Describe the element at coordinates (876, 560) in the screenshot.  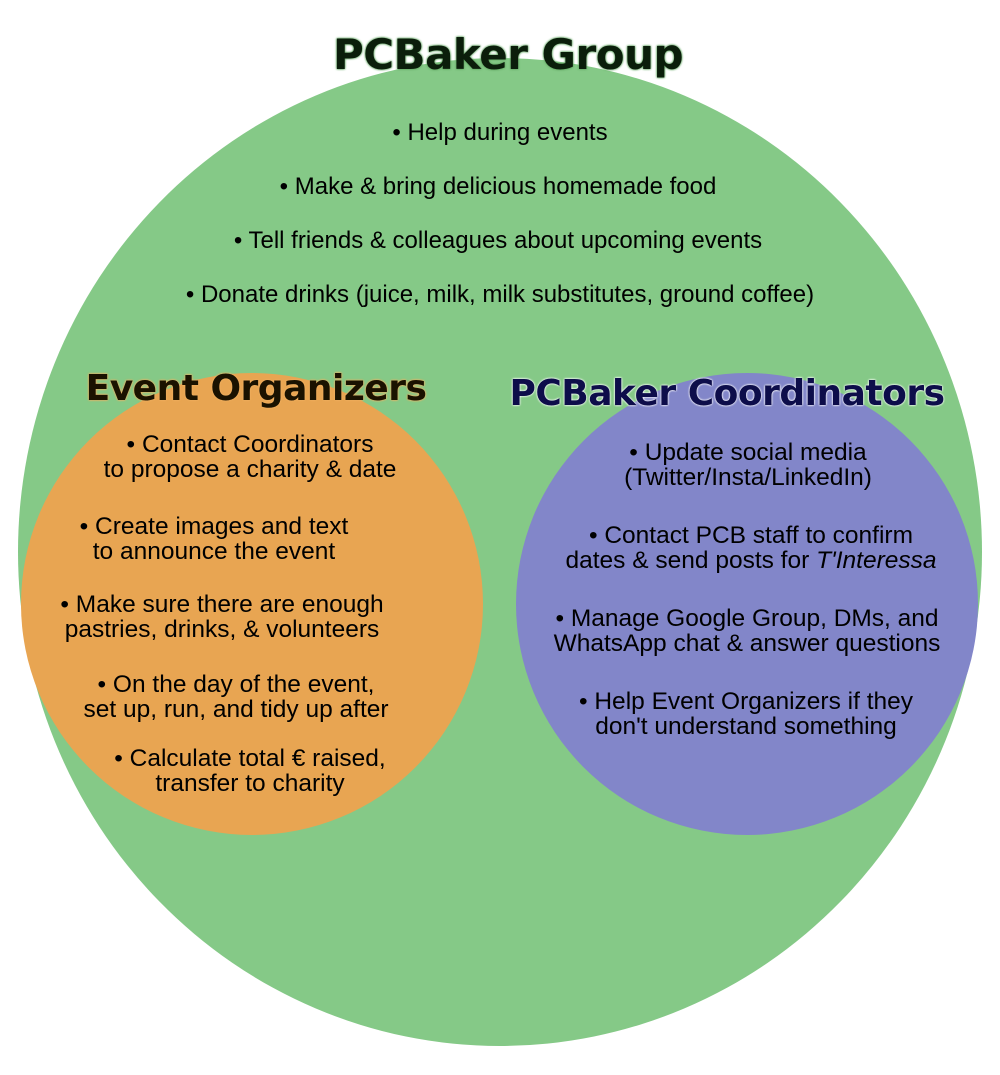
I see `tinteressa-term: T'Interessa` at that location.